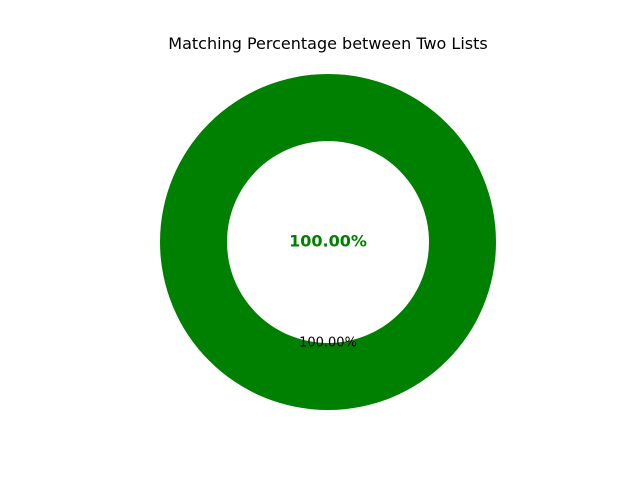 The image size is (640, 480). I want to click on center-percentage-label: 100.00%, so click(328, 241).